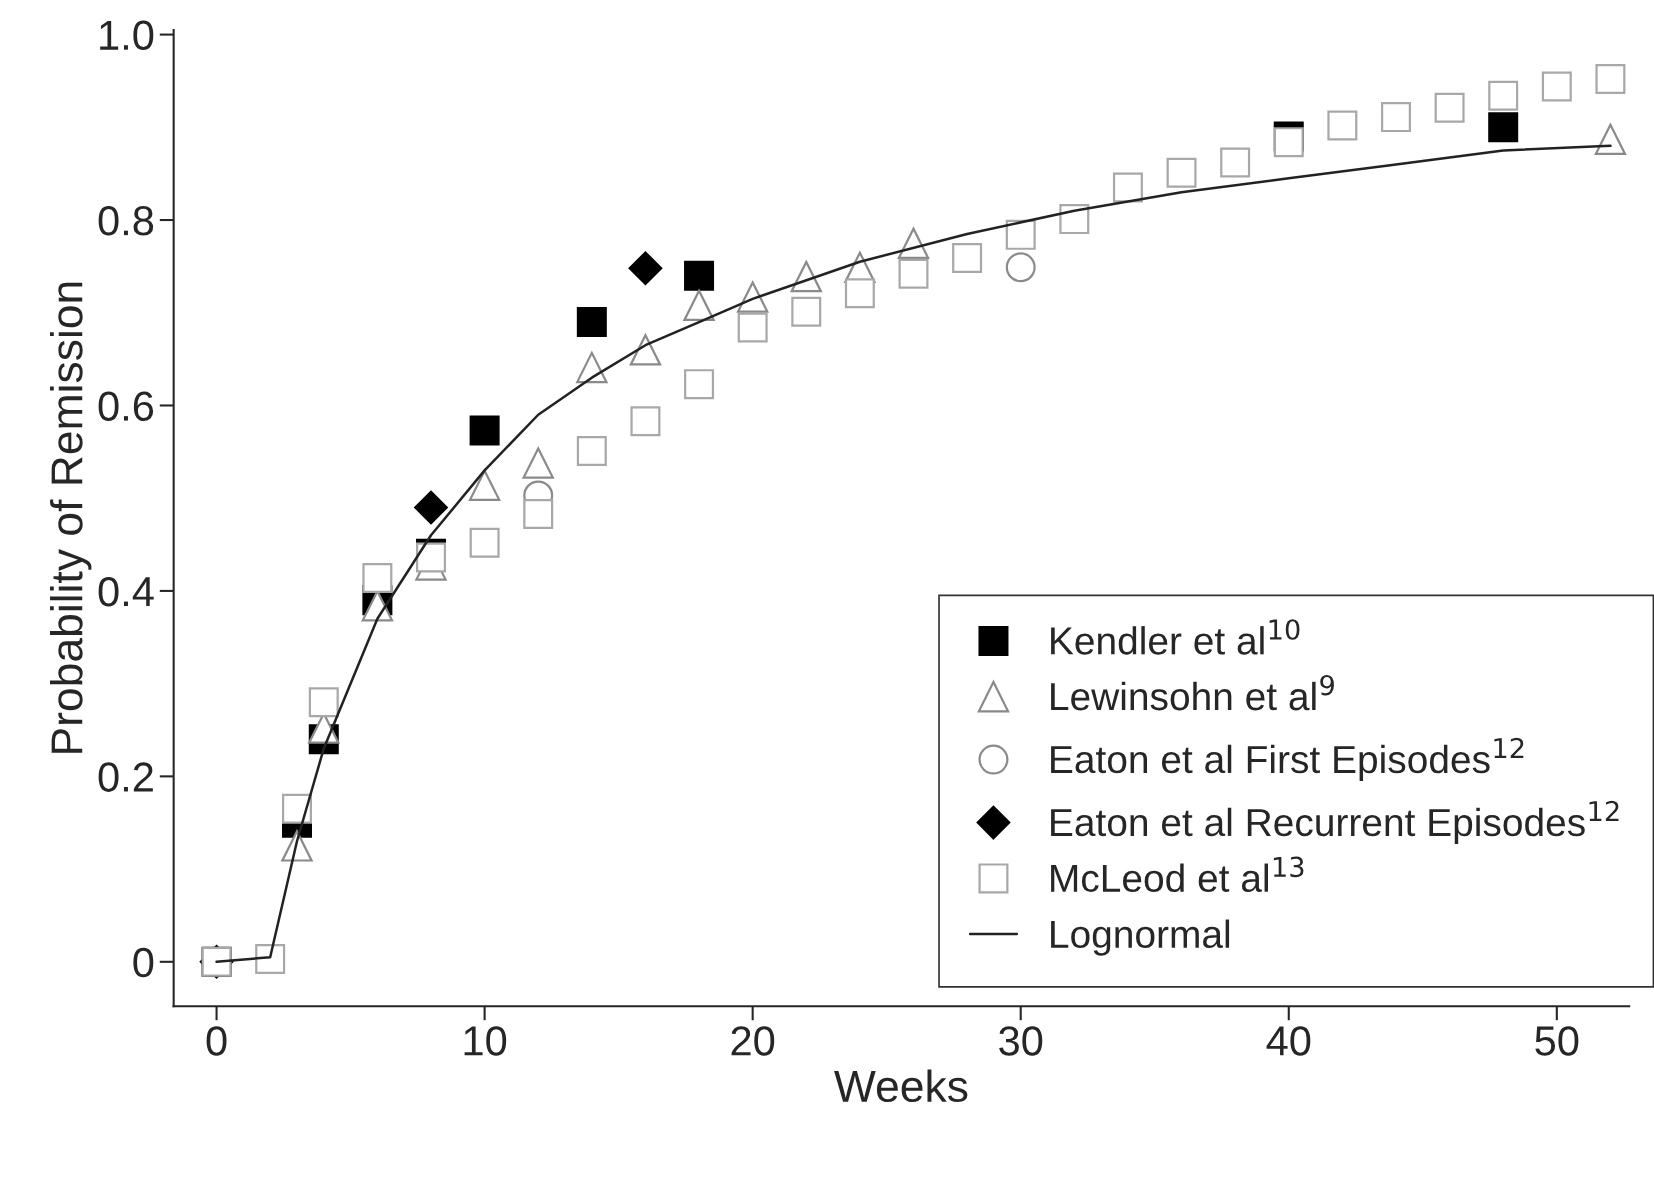  What do you see at coordinates (1288, 1041) in the screenshot?
I see `x-tick-label: 40` at bounding box center [1288, 1041].